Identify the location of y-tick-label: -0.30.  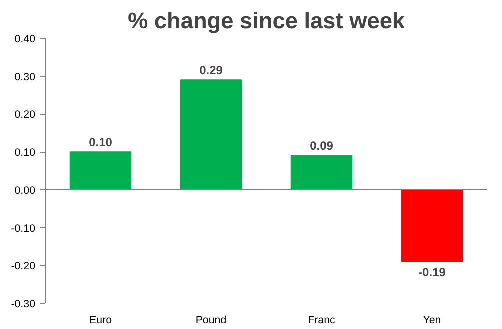
(23, 304).